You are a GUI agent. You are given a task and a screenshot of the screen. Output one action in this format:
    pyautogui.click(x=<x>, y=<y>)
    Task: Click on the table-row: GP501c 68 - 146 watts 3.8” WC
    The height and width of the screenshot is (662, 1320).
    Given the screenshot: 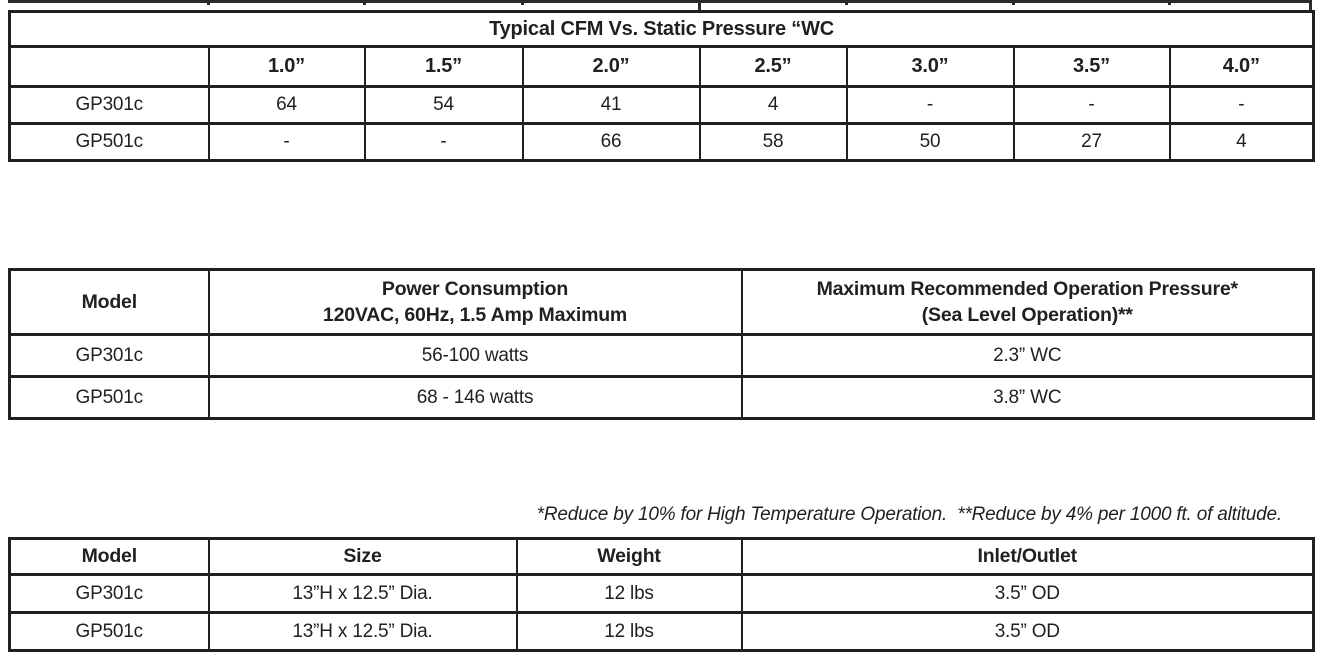 What is the action you would take?
    pyautogui.click(x=661, y=397)
    